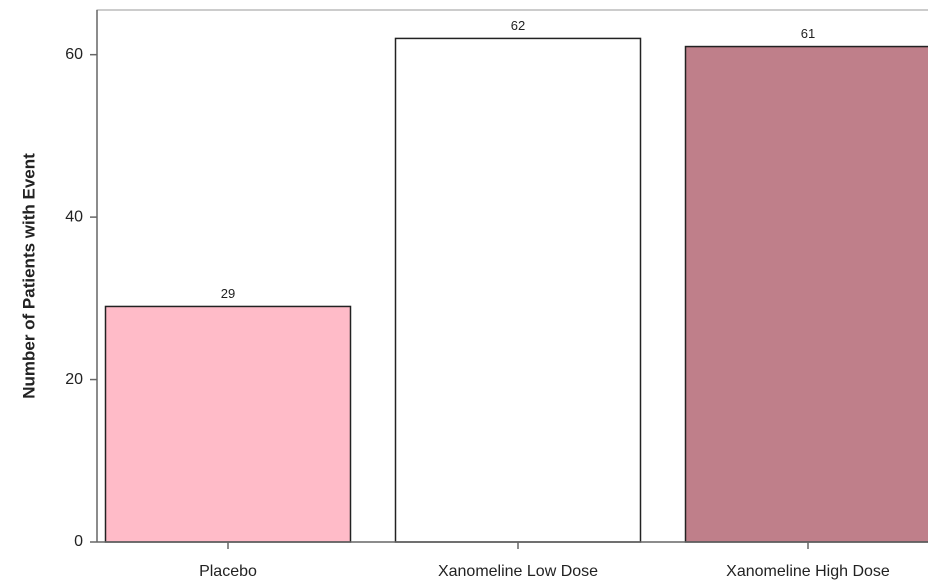 This screenshot has width=928, height=585. What do you see at coordinates (808, 33) in the screenshot?
I see `value-label: 61` at bounding box center [808, 33].